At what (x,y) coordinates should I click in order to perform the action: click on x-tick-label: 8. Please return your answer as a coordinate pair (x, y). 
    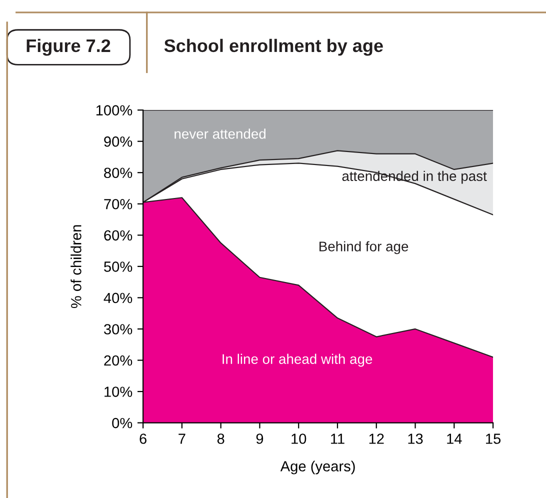
    Looking at the image, I should click on (220, 439).